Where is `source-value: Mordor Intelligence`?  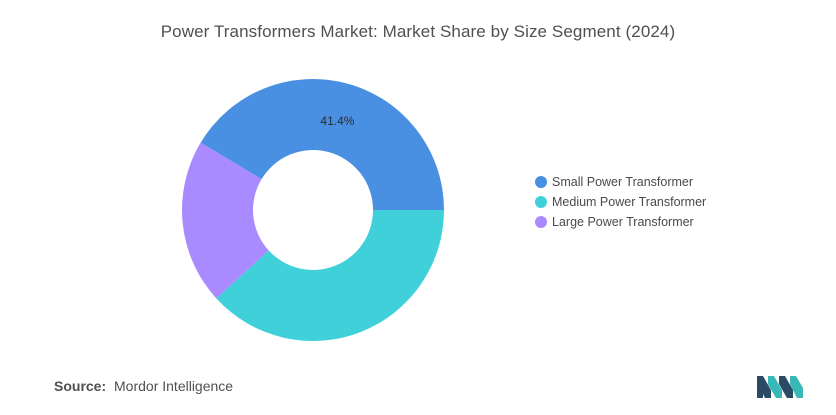 source-value: Mordor Intelligence is located at coordinates (174, 386).